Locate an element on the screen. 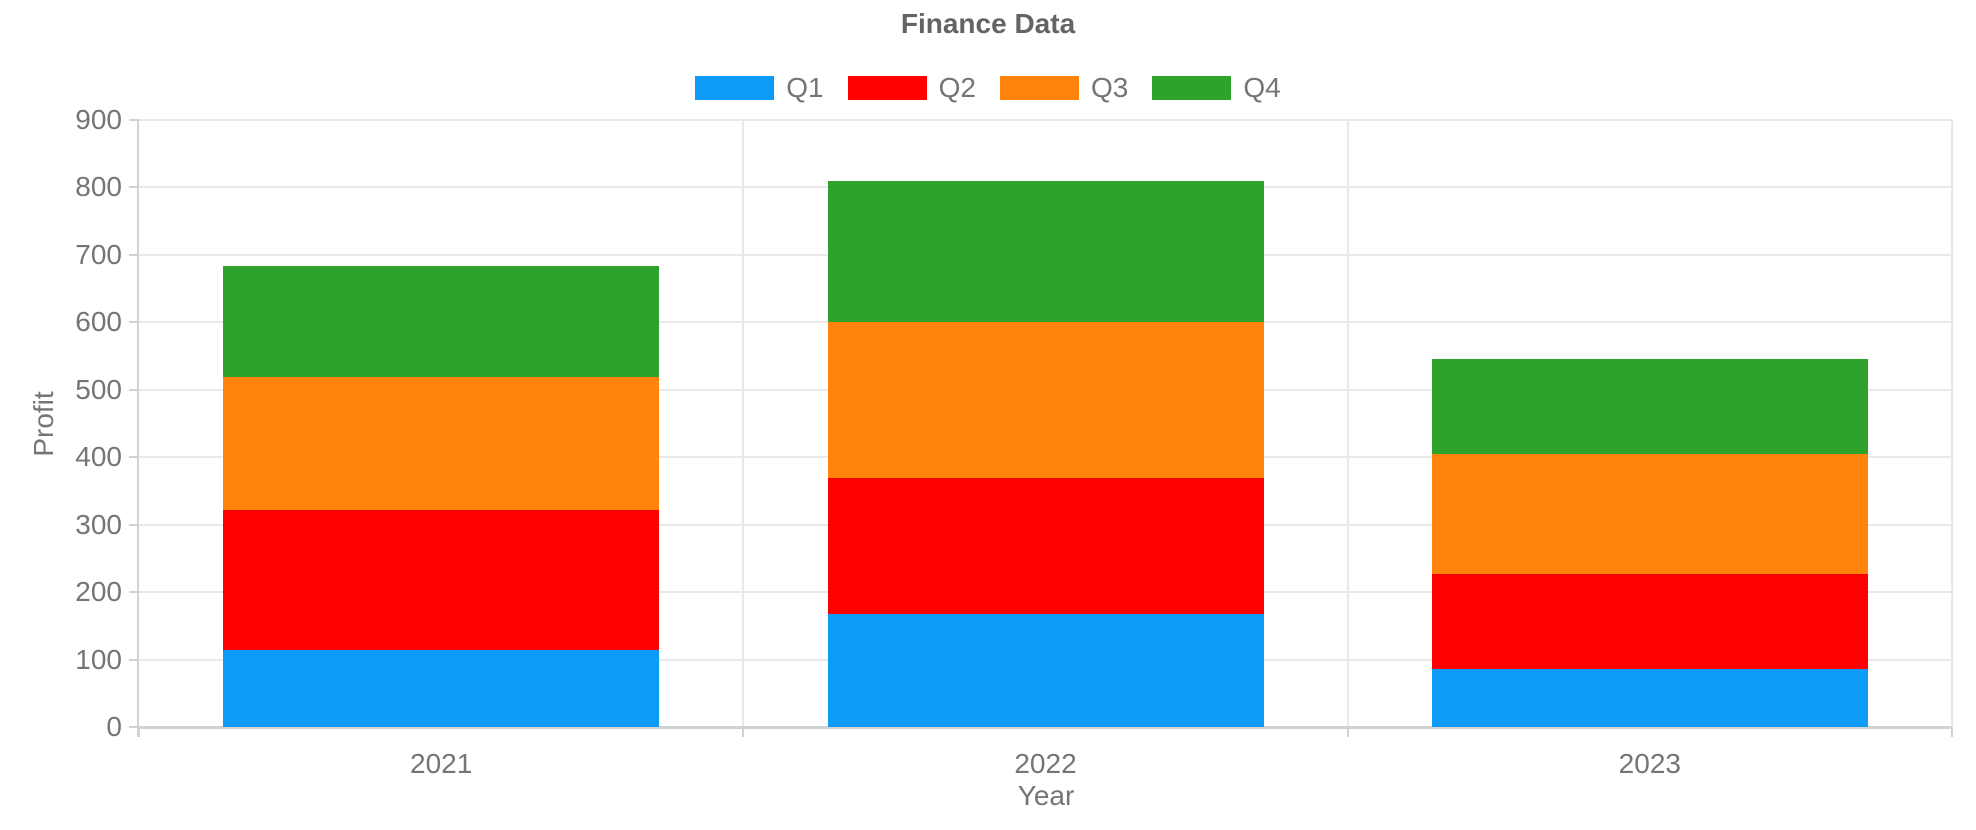 The image size is (1976, 830). legend: Q1 Q2 Q3 Q4 is located at coordinates (988, 88).